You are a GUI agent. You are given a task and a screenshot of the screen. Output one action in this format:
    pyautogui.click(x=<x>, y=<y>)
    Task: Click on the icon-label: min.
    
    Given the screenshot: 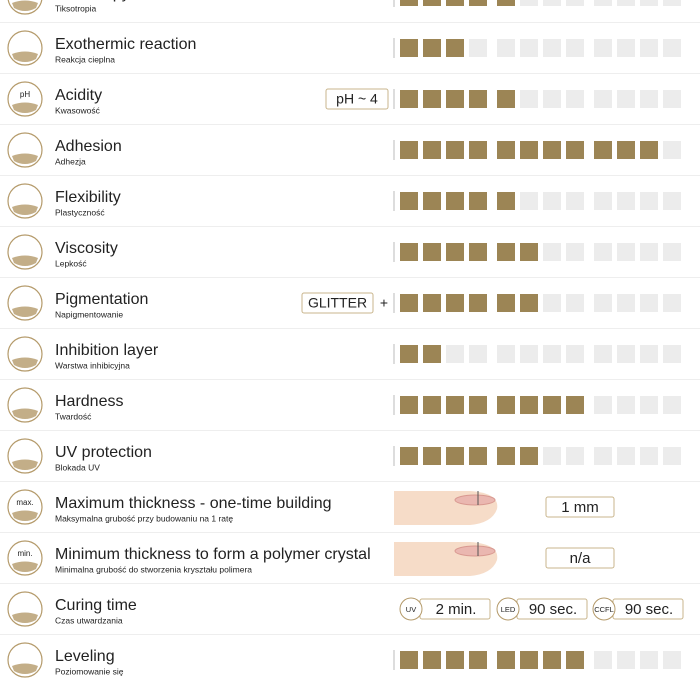 What is the action you would take?
    pyautogui.click(x=24, y=553)
    